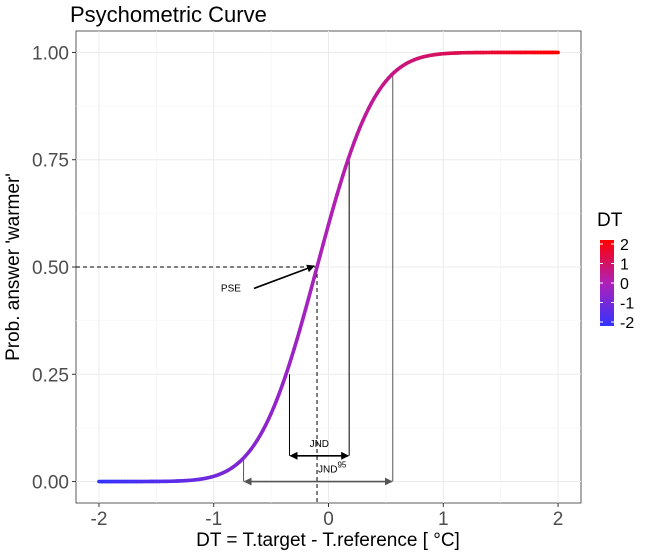  I want to click on legend: DT 2 1 0 -1 -2, so click(615, 271).